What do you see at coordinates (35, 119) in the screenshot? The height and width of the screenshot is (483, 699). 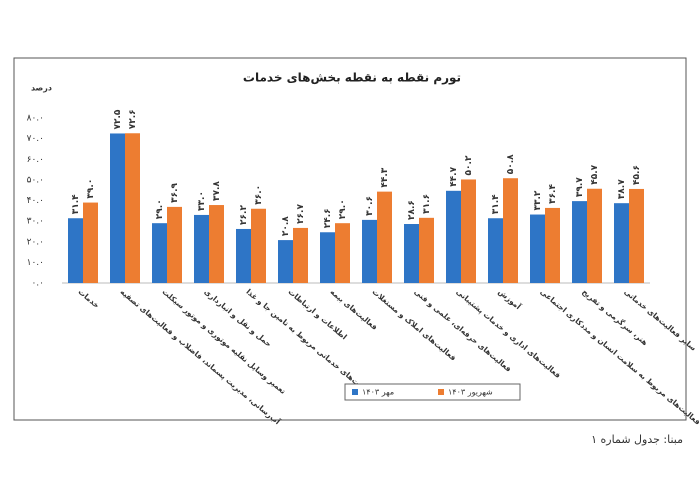 I see `y-tick-label: ۸۰.۰` at bounding box center [35, 119].